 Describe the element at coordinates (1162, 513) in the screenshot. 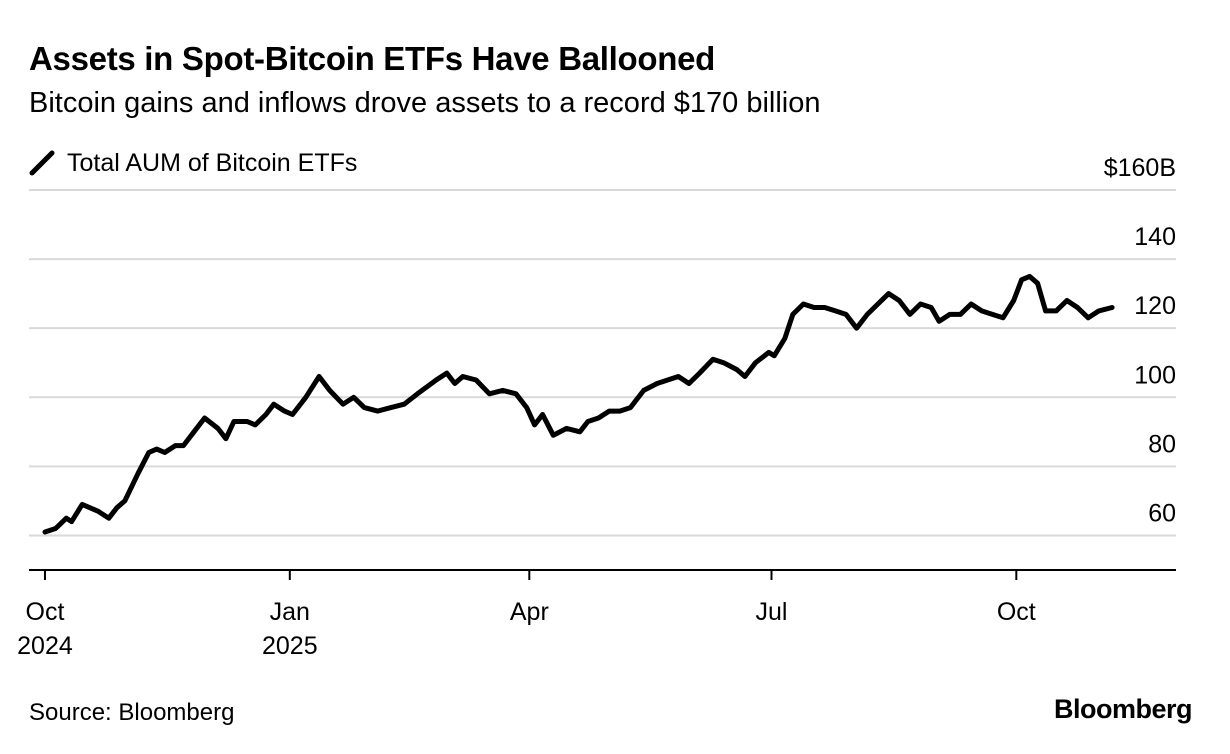

I see `y-tick-label: 60` at that location.